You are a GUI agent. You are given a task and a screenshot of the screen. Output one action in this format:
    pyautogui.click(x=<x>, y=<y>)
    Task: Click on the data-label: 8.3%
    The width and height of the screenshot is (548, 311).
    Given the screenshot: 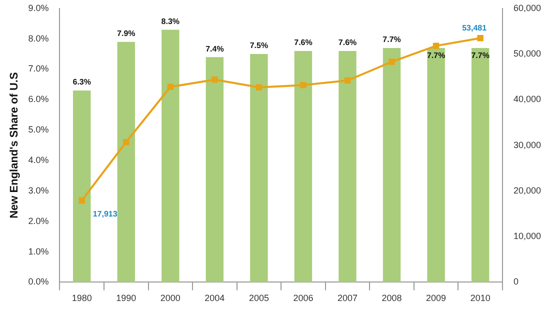 What is the action you would take?
    pyautogui.click(x=170, y=21)
    